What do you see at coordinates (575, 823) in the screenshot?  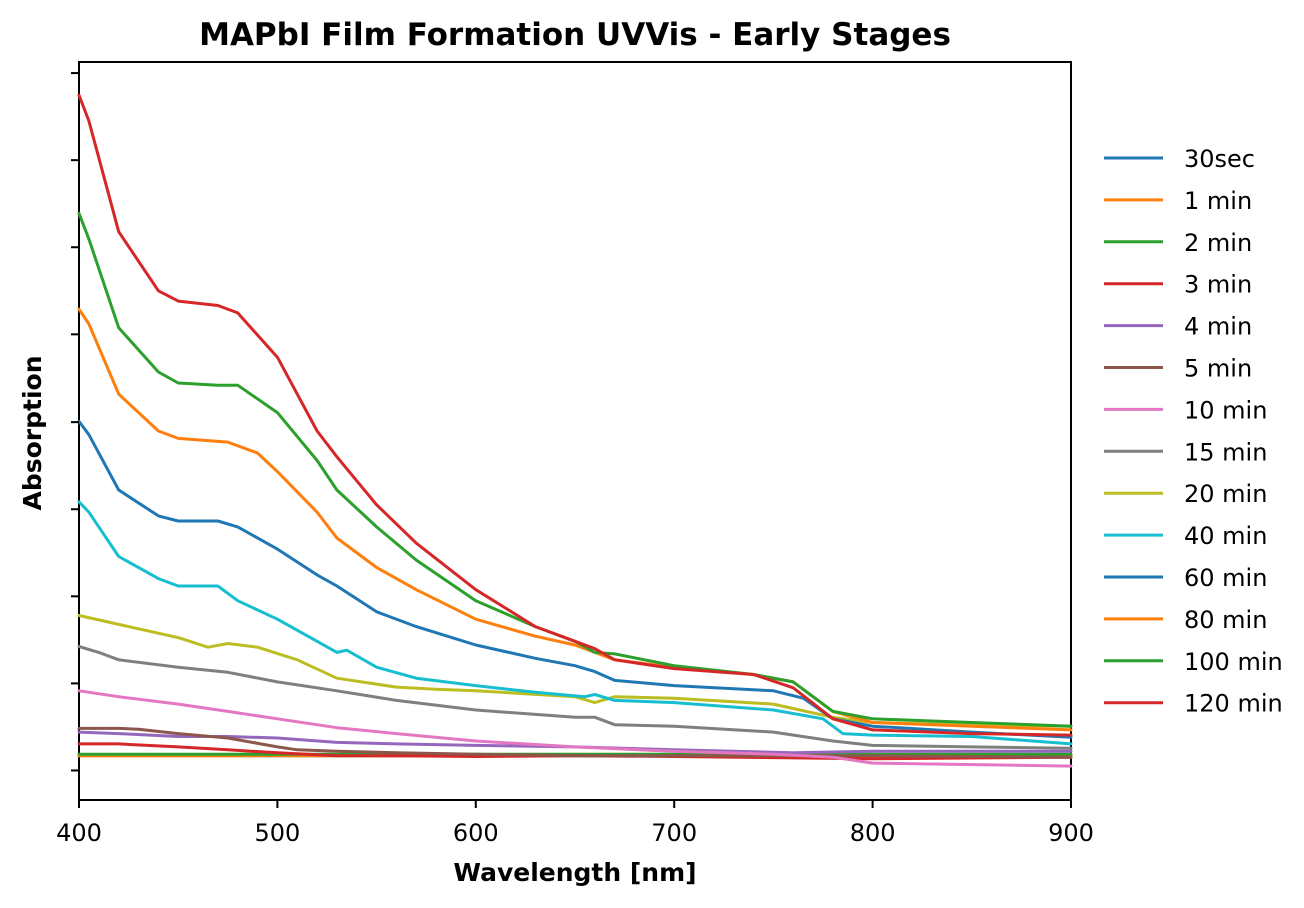 I see `x-axis: 400 500 600 700 800 900` at bounding box center [575, 823].